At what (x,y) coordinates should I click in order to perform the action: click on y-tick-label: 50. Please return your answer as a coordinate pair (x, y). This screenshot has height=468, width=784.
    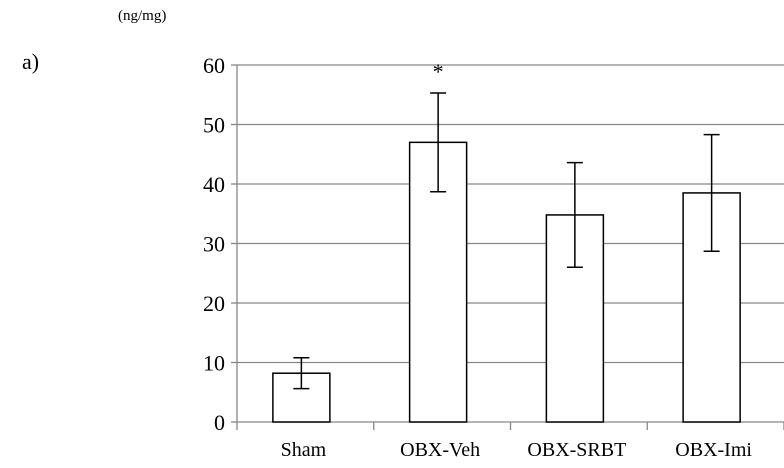
    Looking at the image, I should click on (214, 125).